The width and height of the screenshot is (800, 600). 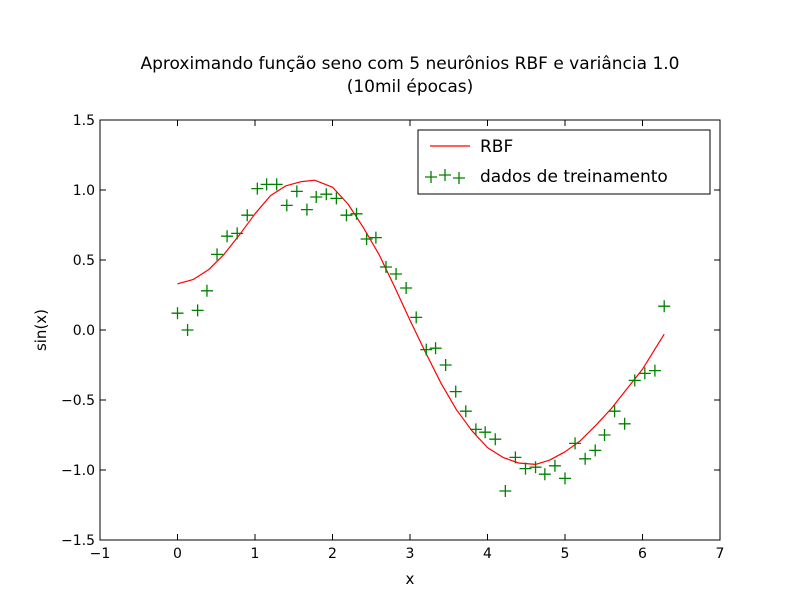 What do you see at coordinates (410, 87) in the screenshot?
I see `chart-title-line-2: (10mil épocas)` at bounding box center [410, 87].